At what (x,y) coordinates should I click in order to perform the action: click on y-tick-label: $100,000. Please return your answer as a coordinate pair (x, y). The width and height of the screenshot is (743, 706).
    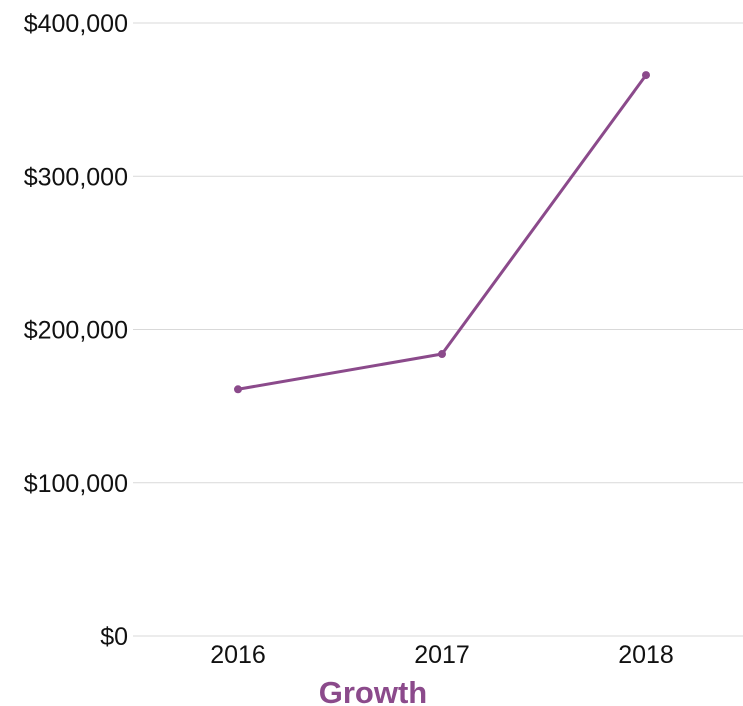
    Looking at the image, I should click on (76, 484).